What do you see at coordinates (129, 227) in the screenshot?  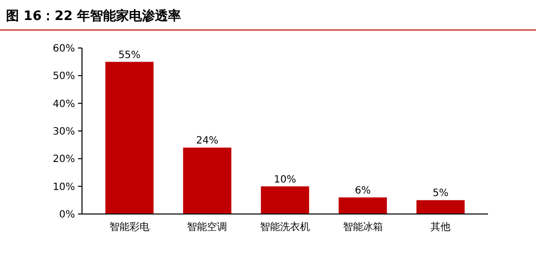 I see `x-tick-label: 智能彩电` at bounding box center [129, 227].